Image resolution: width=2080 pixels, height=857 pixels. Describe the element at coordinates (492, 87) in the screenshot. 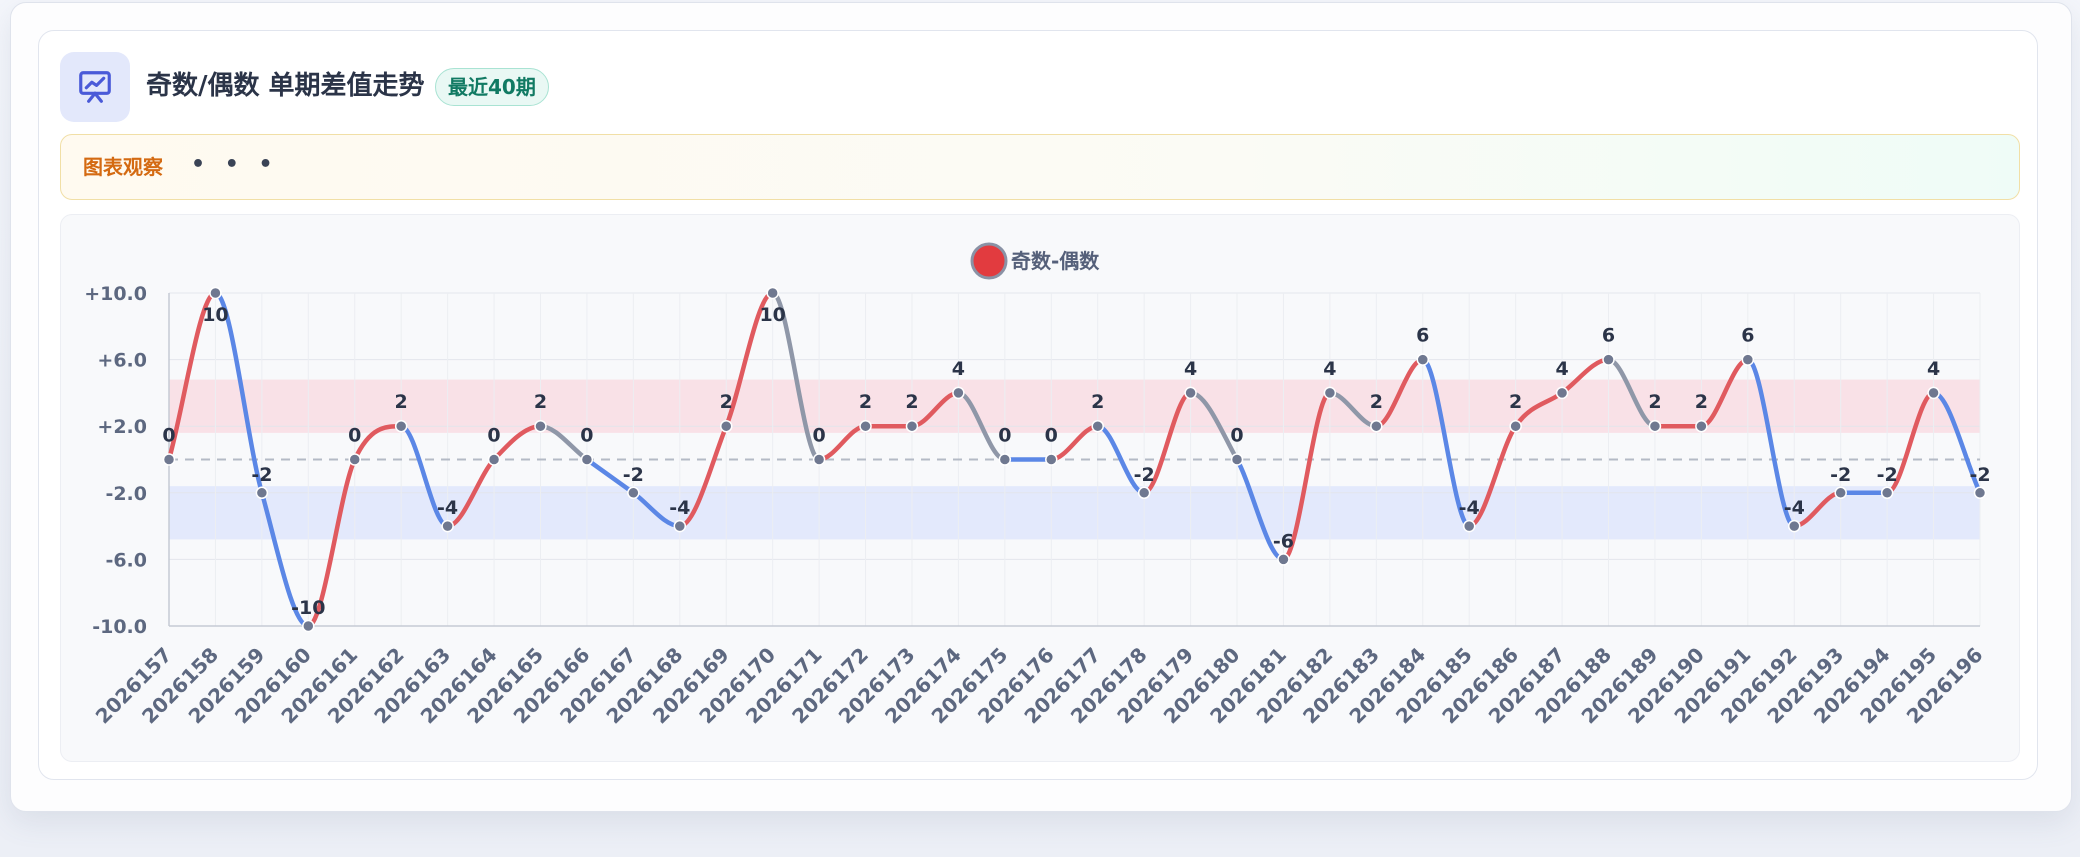

I see `period-badge: 最近40期` at that location.